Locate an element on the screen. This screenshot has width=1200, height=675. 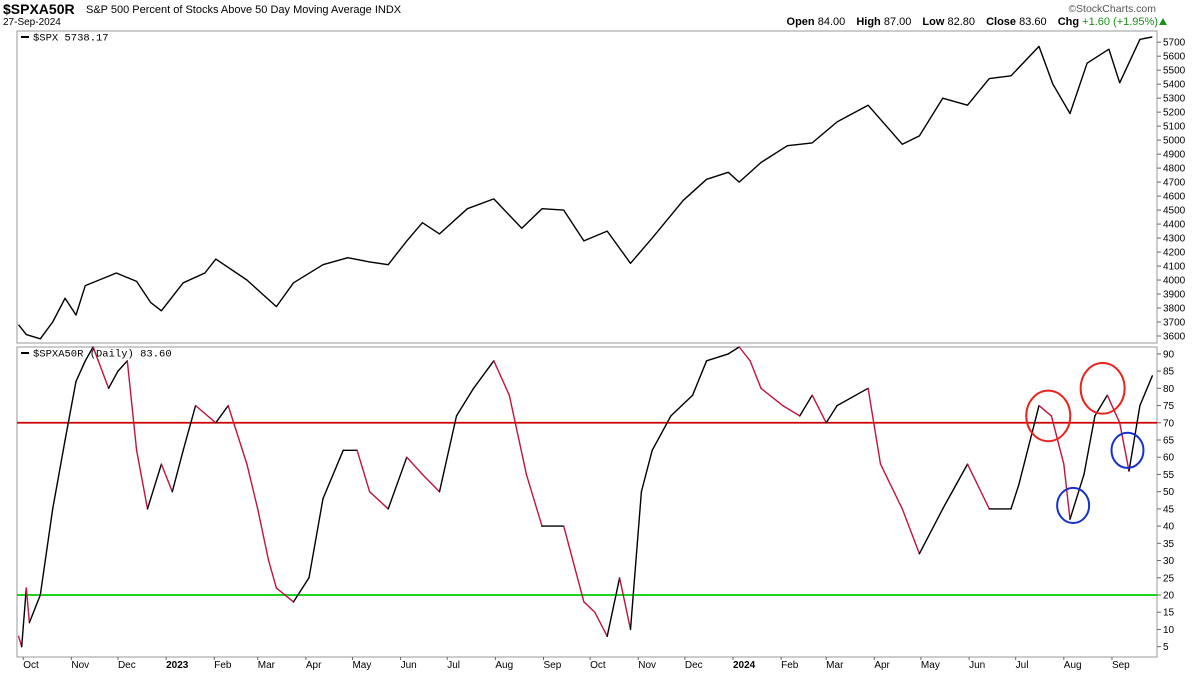
symbol-title: $SPXA50R is located at coordinates (39, 9).